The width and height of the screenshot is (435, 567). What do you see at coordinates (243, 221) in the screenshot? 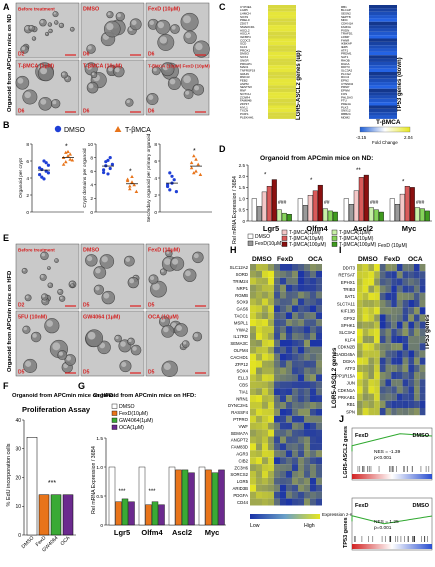
I see `panel-d-tick-label: 0` at bounding box center [243, 221].